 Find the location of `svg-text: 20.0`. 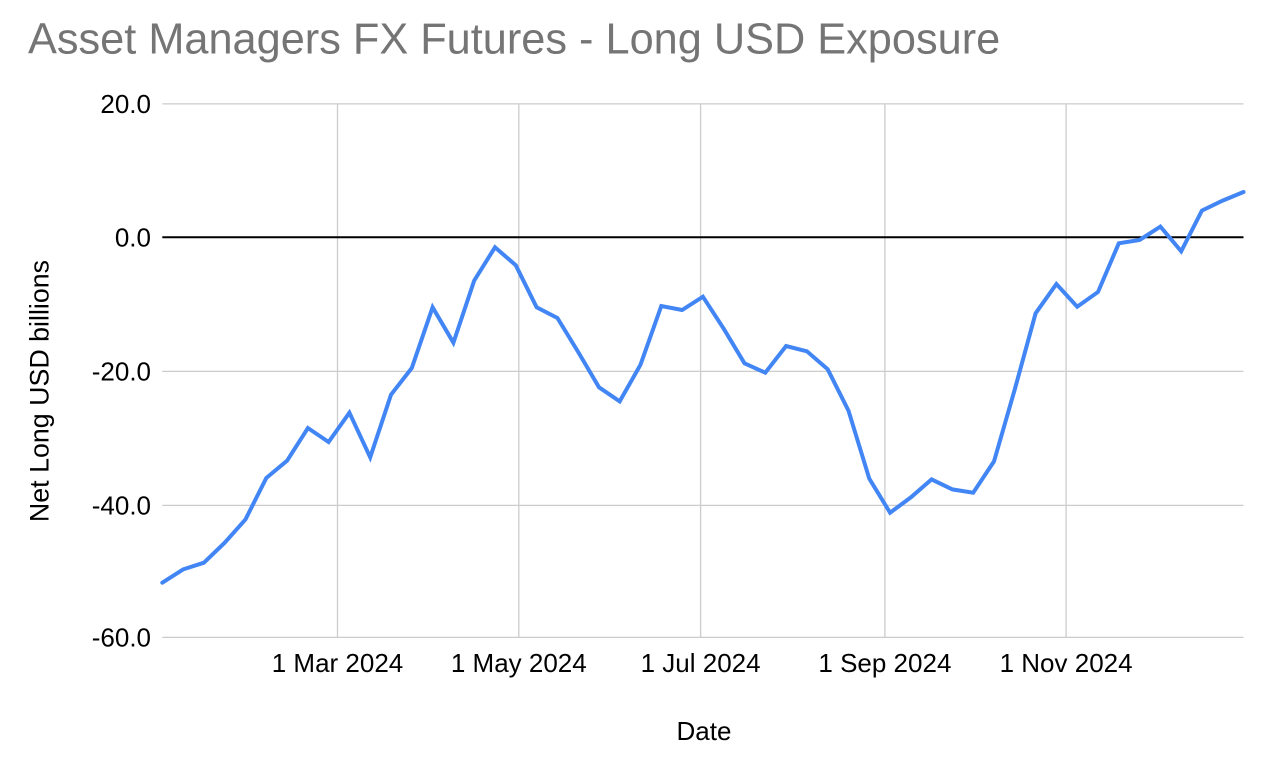

svg-text: 20.0 is located at coordinates (125, 104).